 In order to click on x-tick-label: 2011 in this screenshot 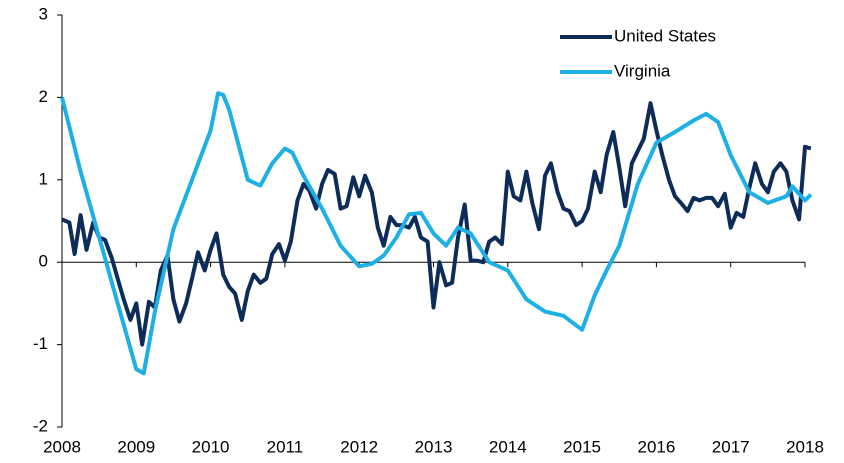, I will do `click(285, 446)`.